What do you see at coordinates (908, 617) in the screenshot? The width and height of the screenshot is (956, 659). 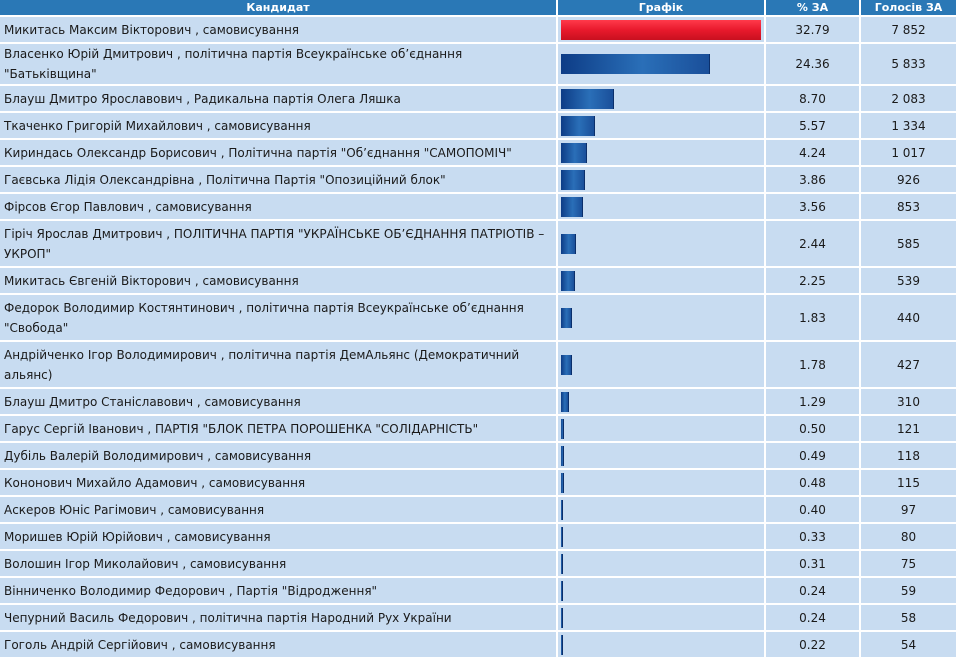 I see `vote-count: 58` at bounding box center [908, 617].